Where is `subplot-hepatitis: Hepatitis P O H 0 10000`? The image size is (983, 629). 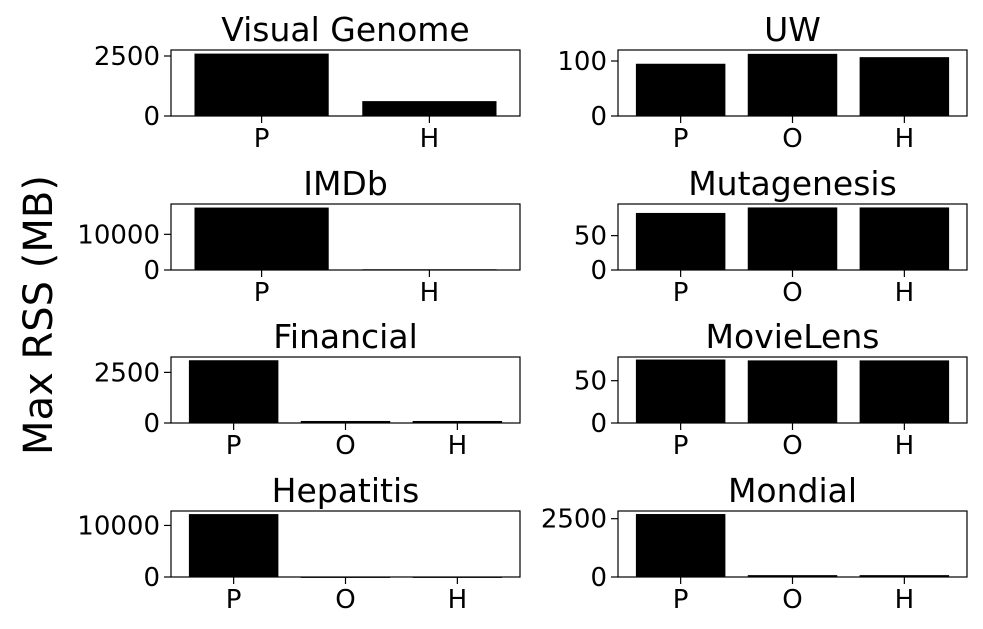
subplot-hepatitis: Hepatitis P O H 0 10000 is located at coordinates (299, 543).